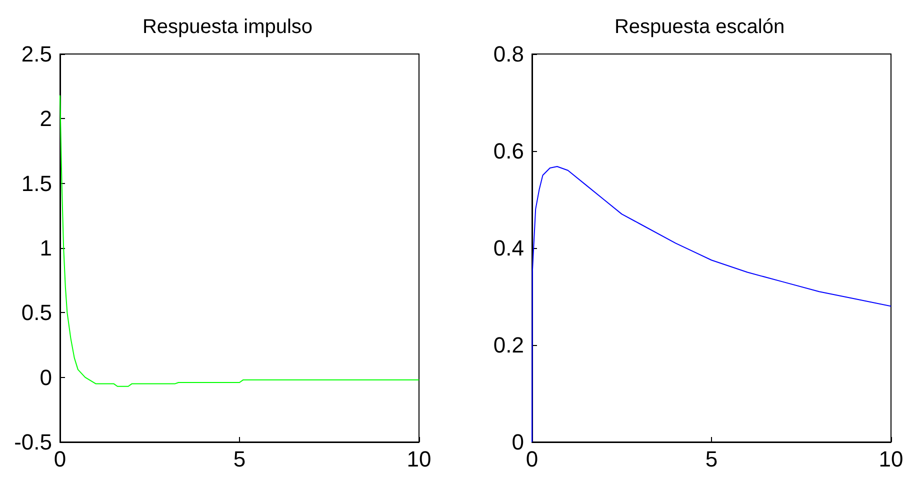  I want to click on y-tick-label: 0.6, so click(508, 151).